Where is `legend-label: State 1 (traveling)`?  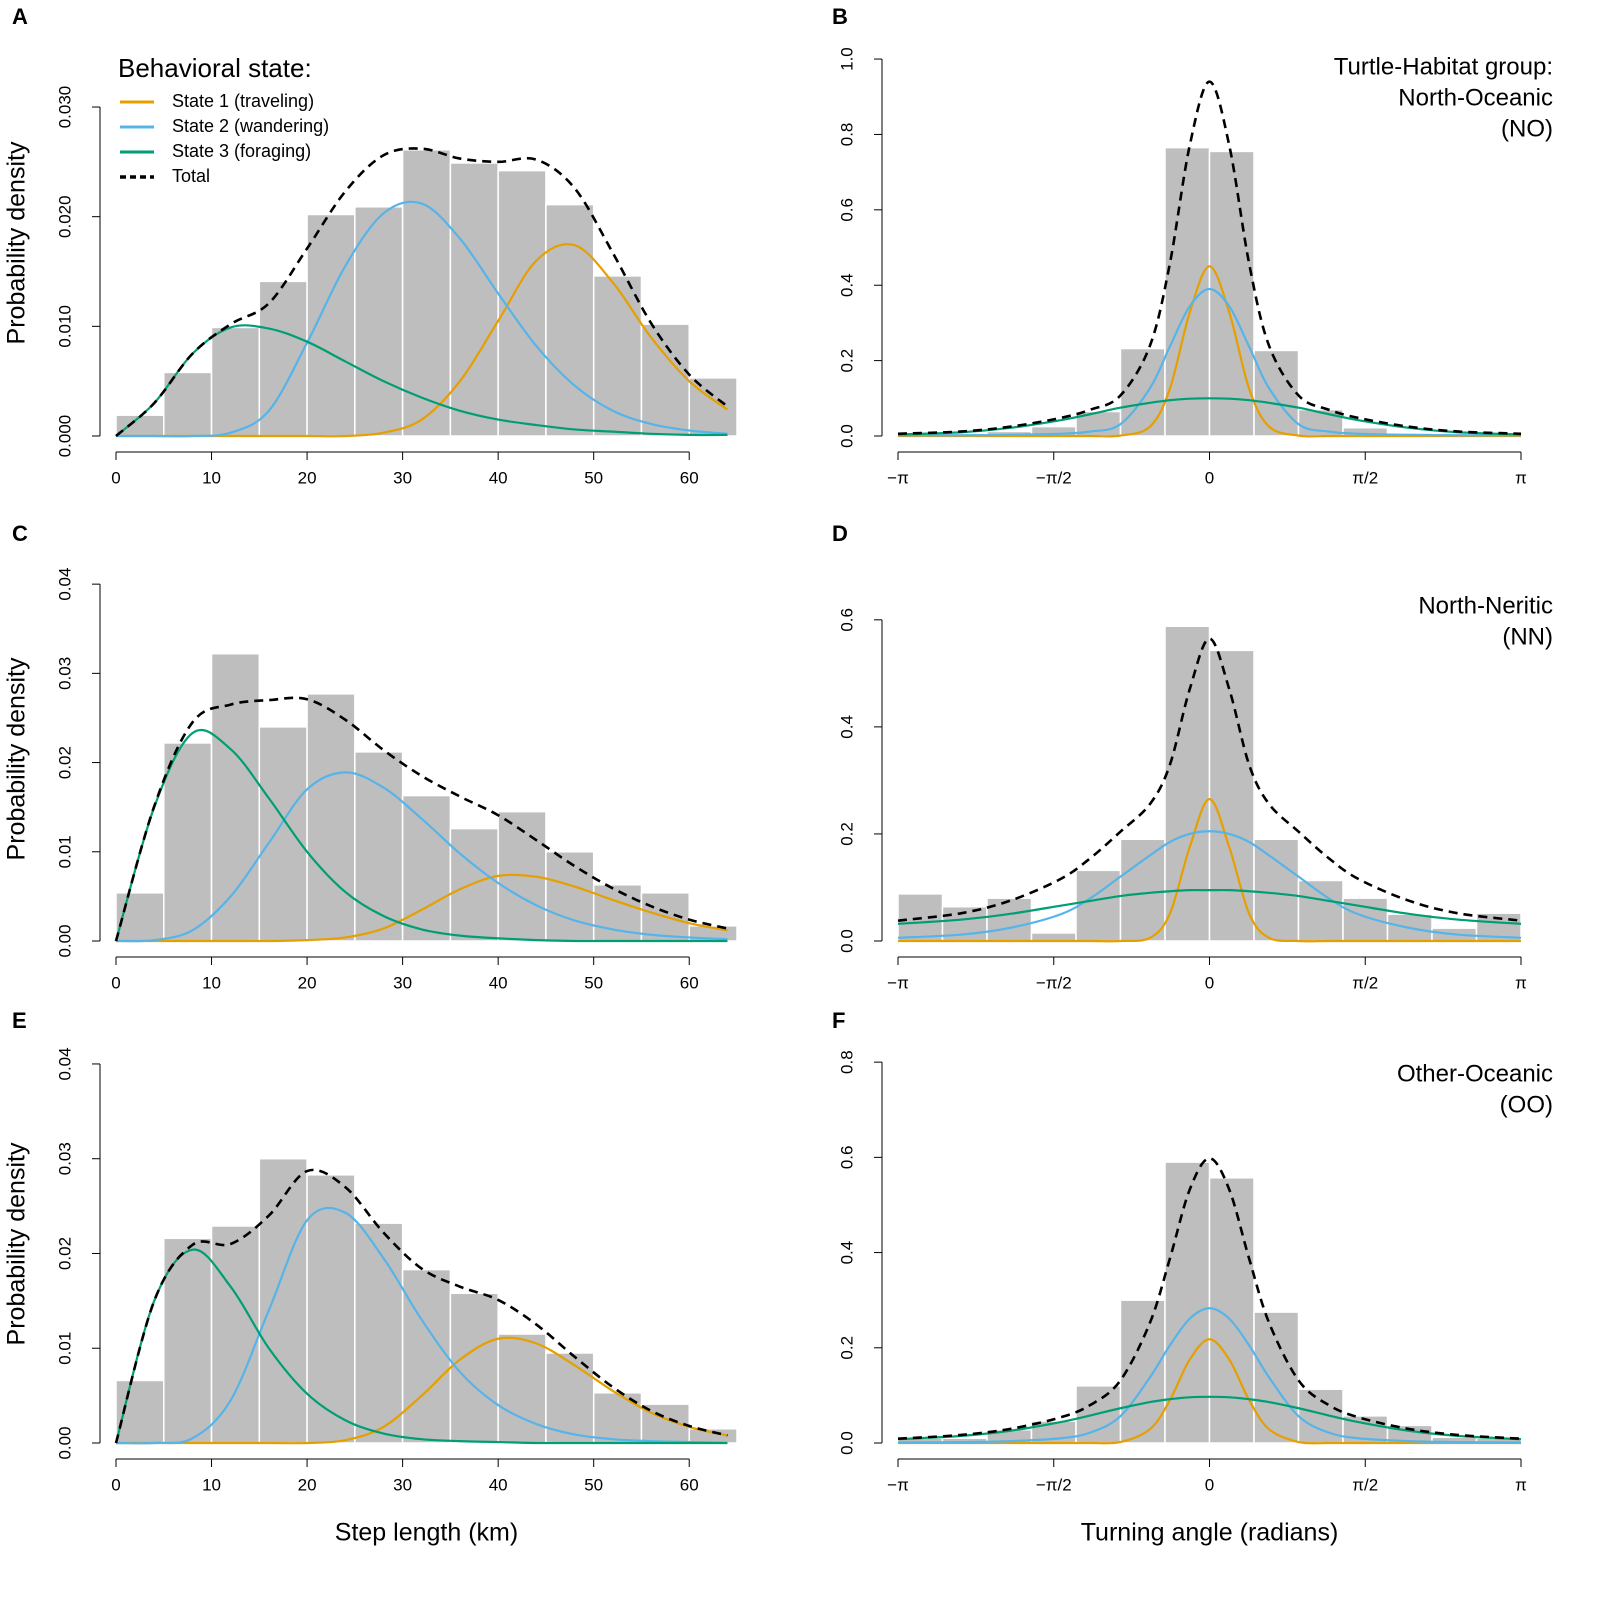 legend-label: State 1 (traveling) is located at coordinates (243, 101).